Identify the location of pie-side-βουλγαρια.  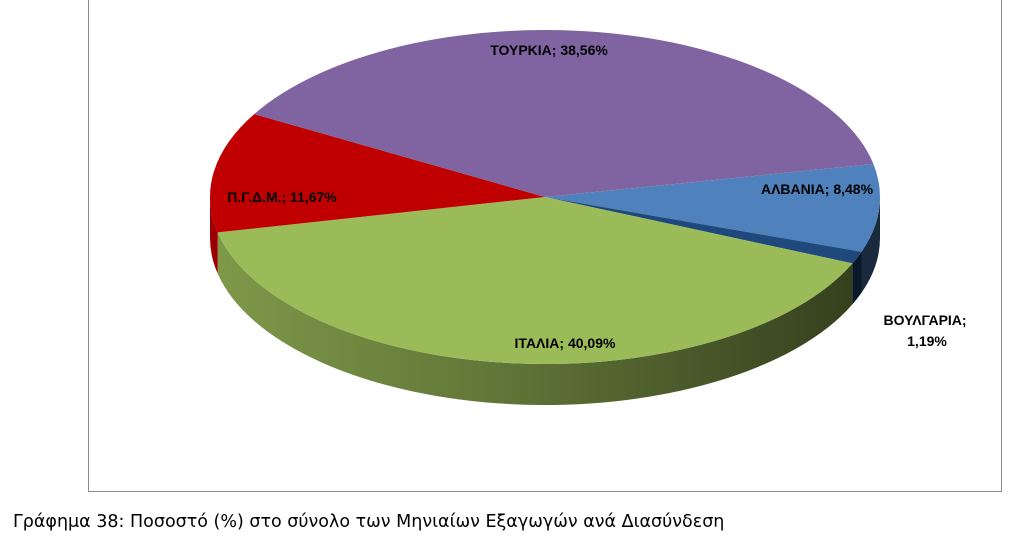
(857, 278).